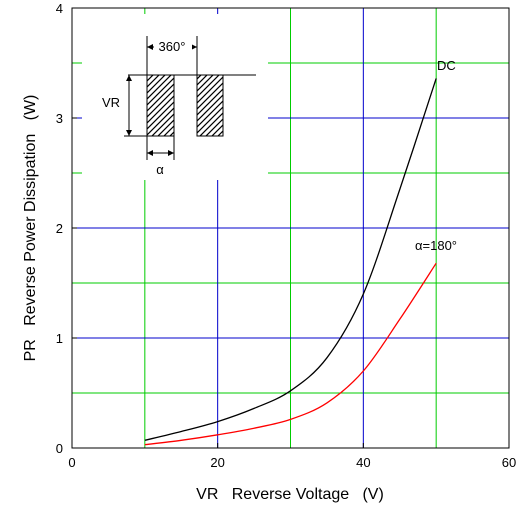 The width and height of the screenshot is (524, 506). I want to click on y-tick-label: 4, so click(59, 8).